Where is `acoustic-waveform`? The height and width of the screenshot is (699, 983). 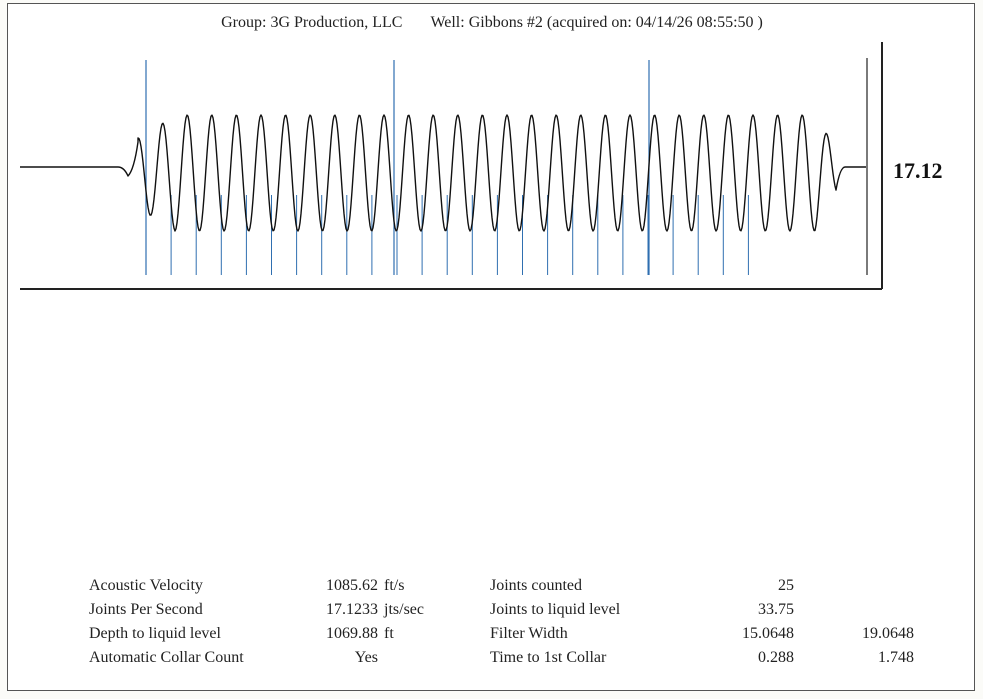 acoustic-waveform is located at coordinates (443, 173).